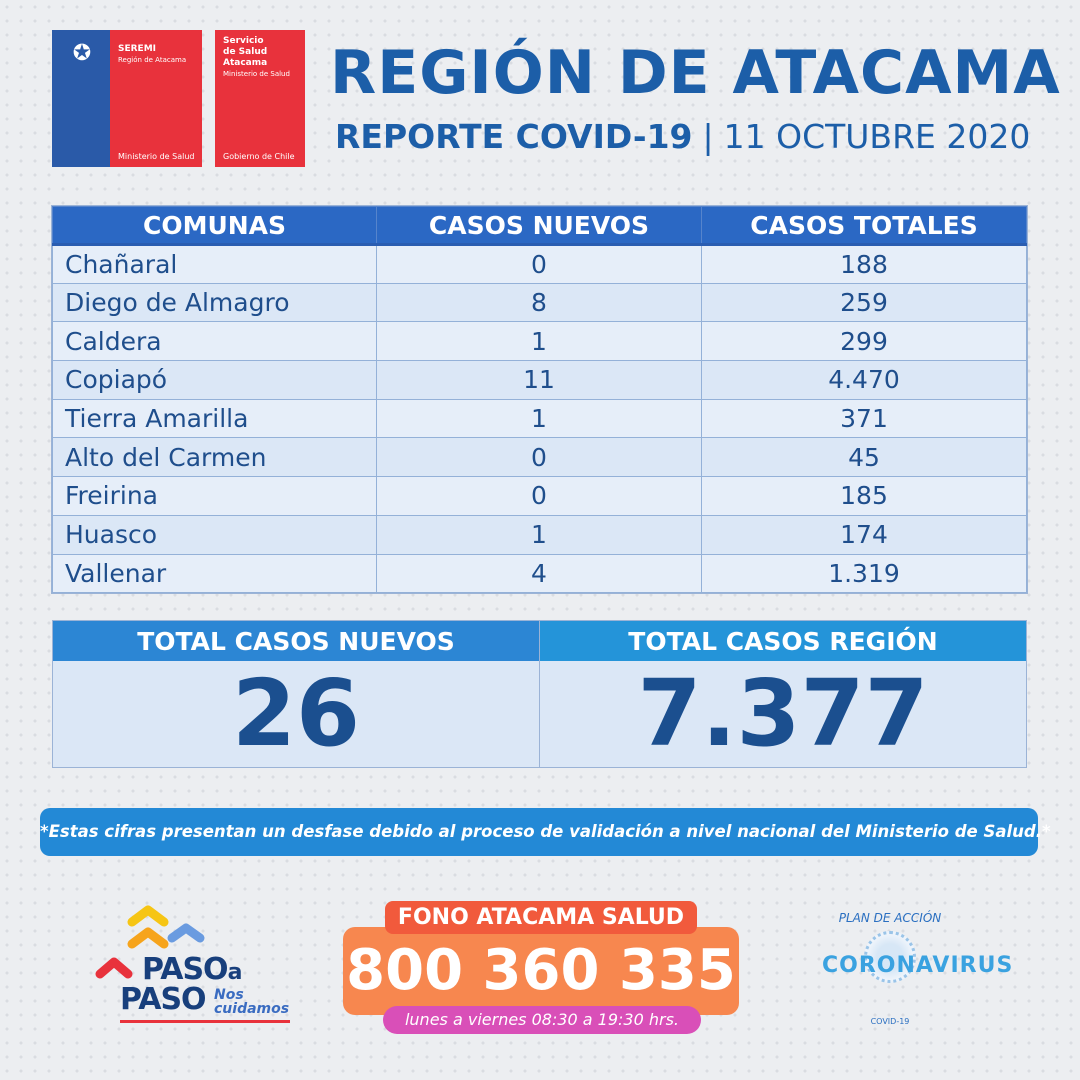 This screenshot has height=1080, width=1080. I want to click on comuna-cell: Copiapó, so click(214, 380).